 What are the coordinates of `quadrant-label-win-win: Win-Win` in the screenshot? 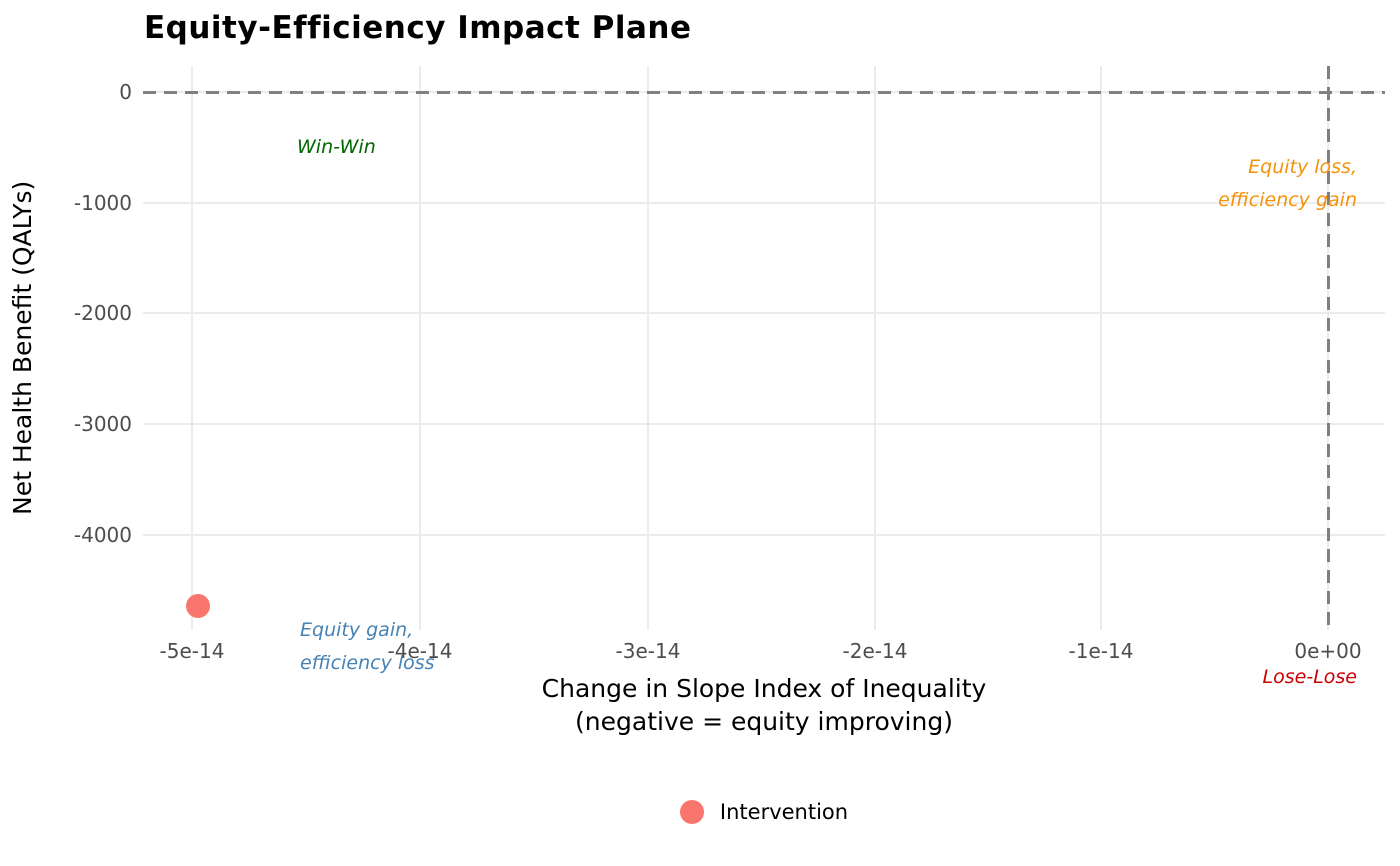 It's located at (336, 147).